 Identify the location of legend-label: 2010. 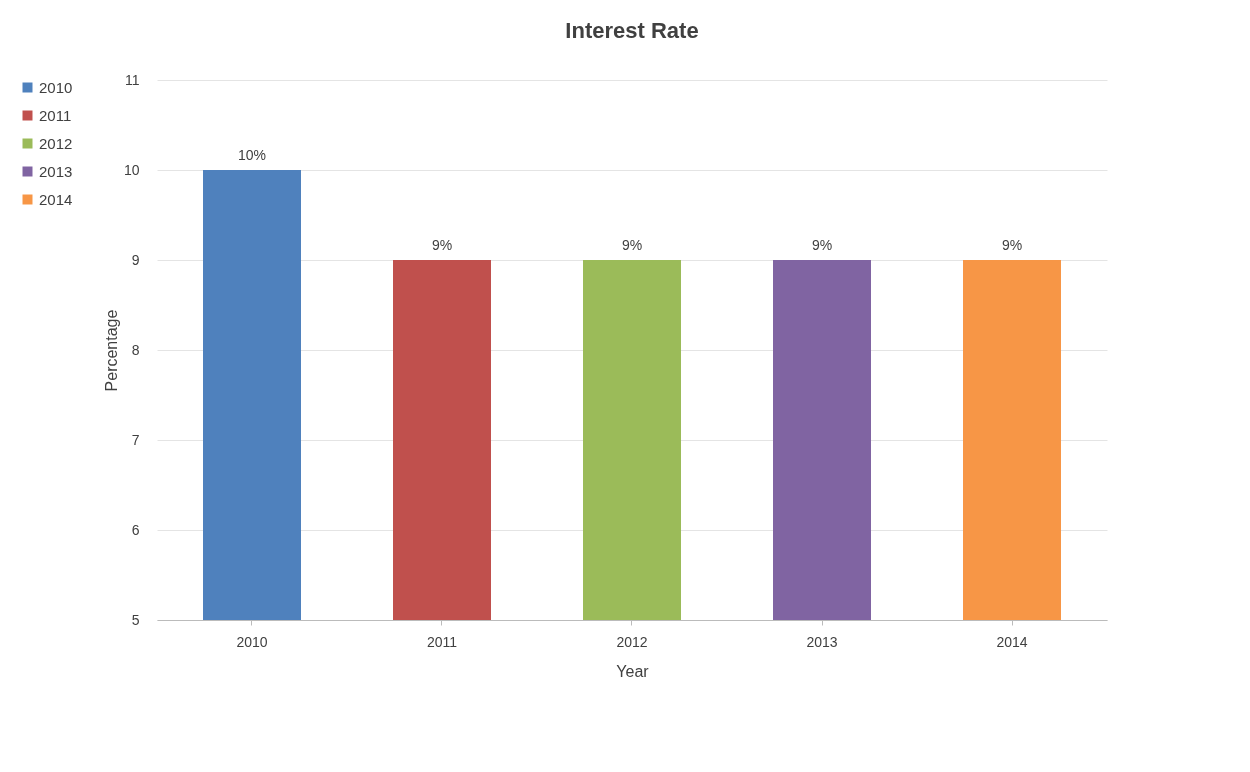
(56, 87).